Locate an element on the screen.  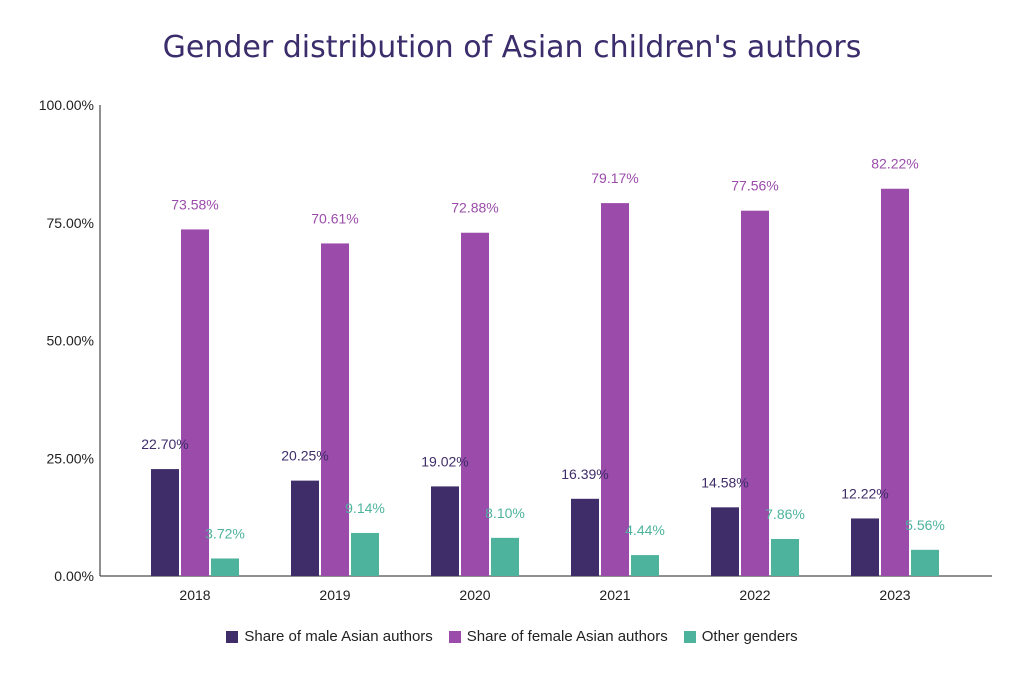
legend-item: Share of male Asian authors is located at coordinates (329, 636).